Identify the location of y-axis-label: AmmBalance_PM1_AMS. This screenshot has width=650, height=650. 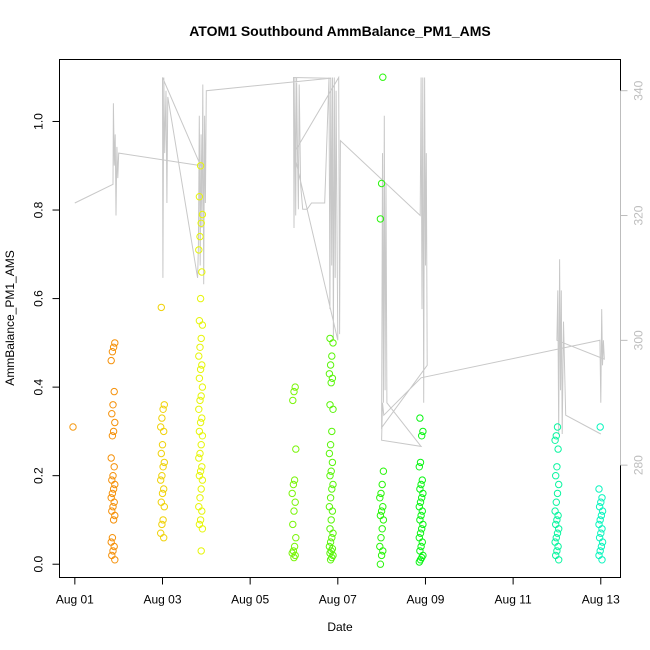
(10, 317).